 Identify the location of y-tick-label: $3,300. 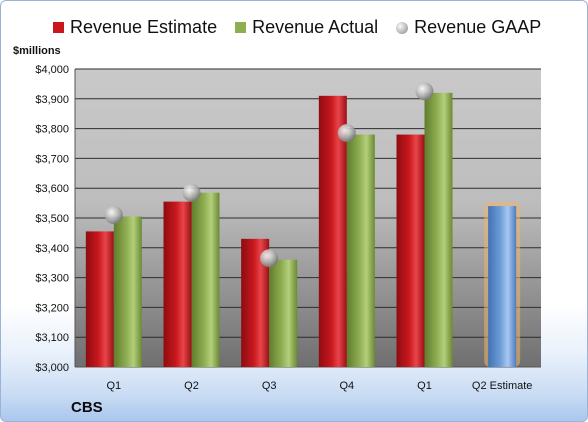
(52, 279).